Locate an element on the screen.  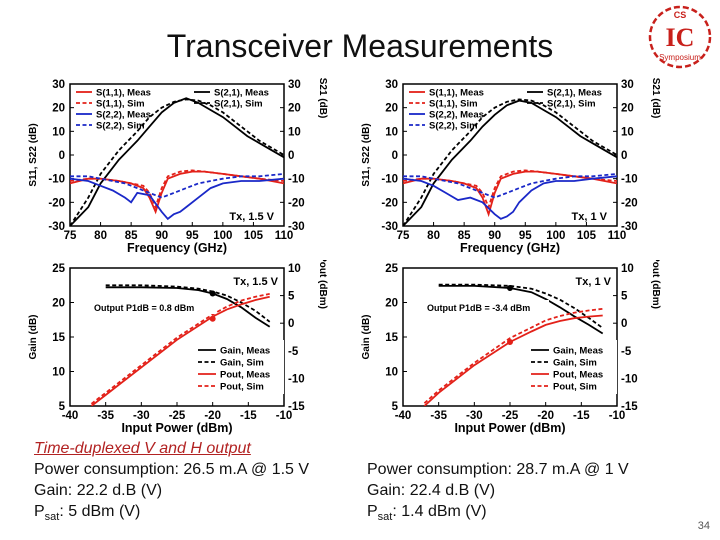
y-tick-label-left: -30 is located at coordinates (389, 227).